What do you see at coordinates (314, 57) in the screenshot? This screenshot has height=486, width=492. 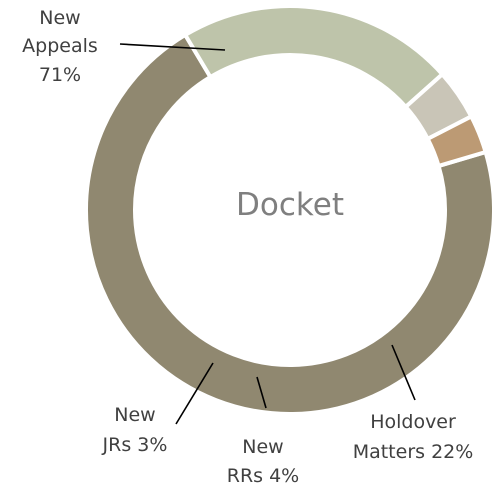 I see `slice-holdover-matters` at bounding box center [314, 57].